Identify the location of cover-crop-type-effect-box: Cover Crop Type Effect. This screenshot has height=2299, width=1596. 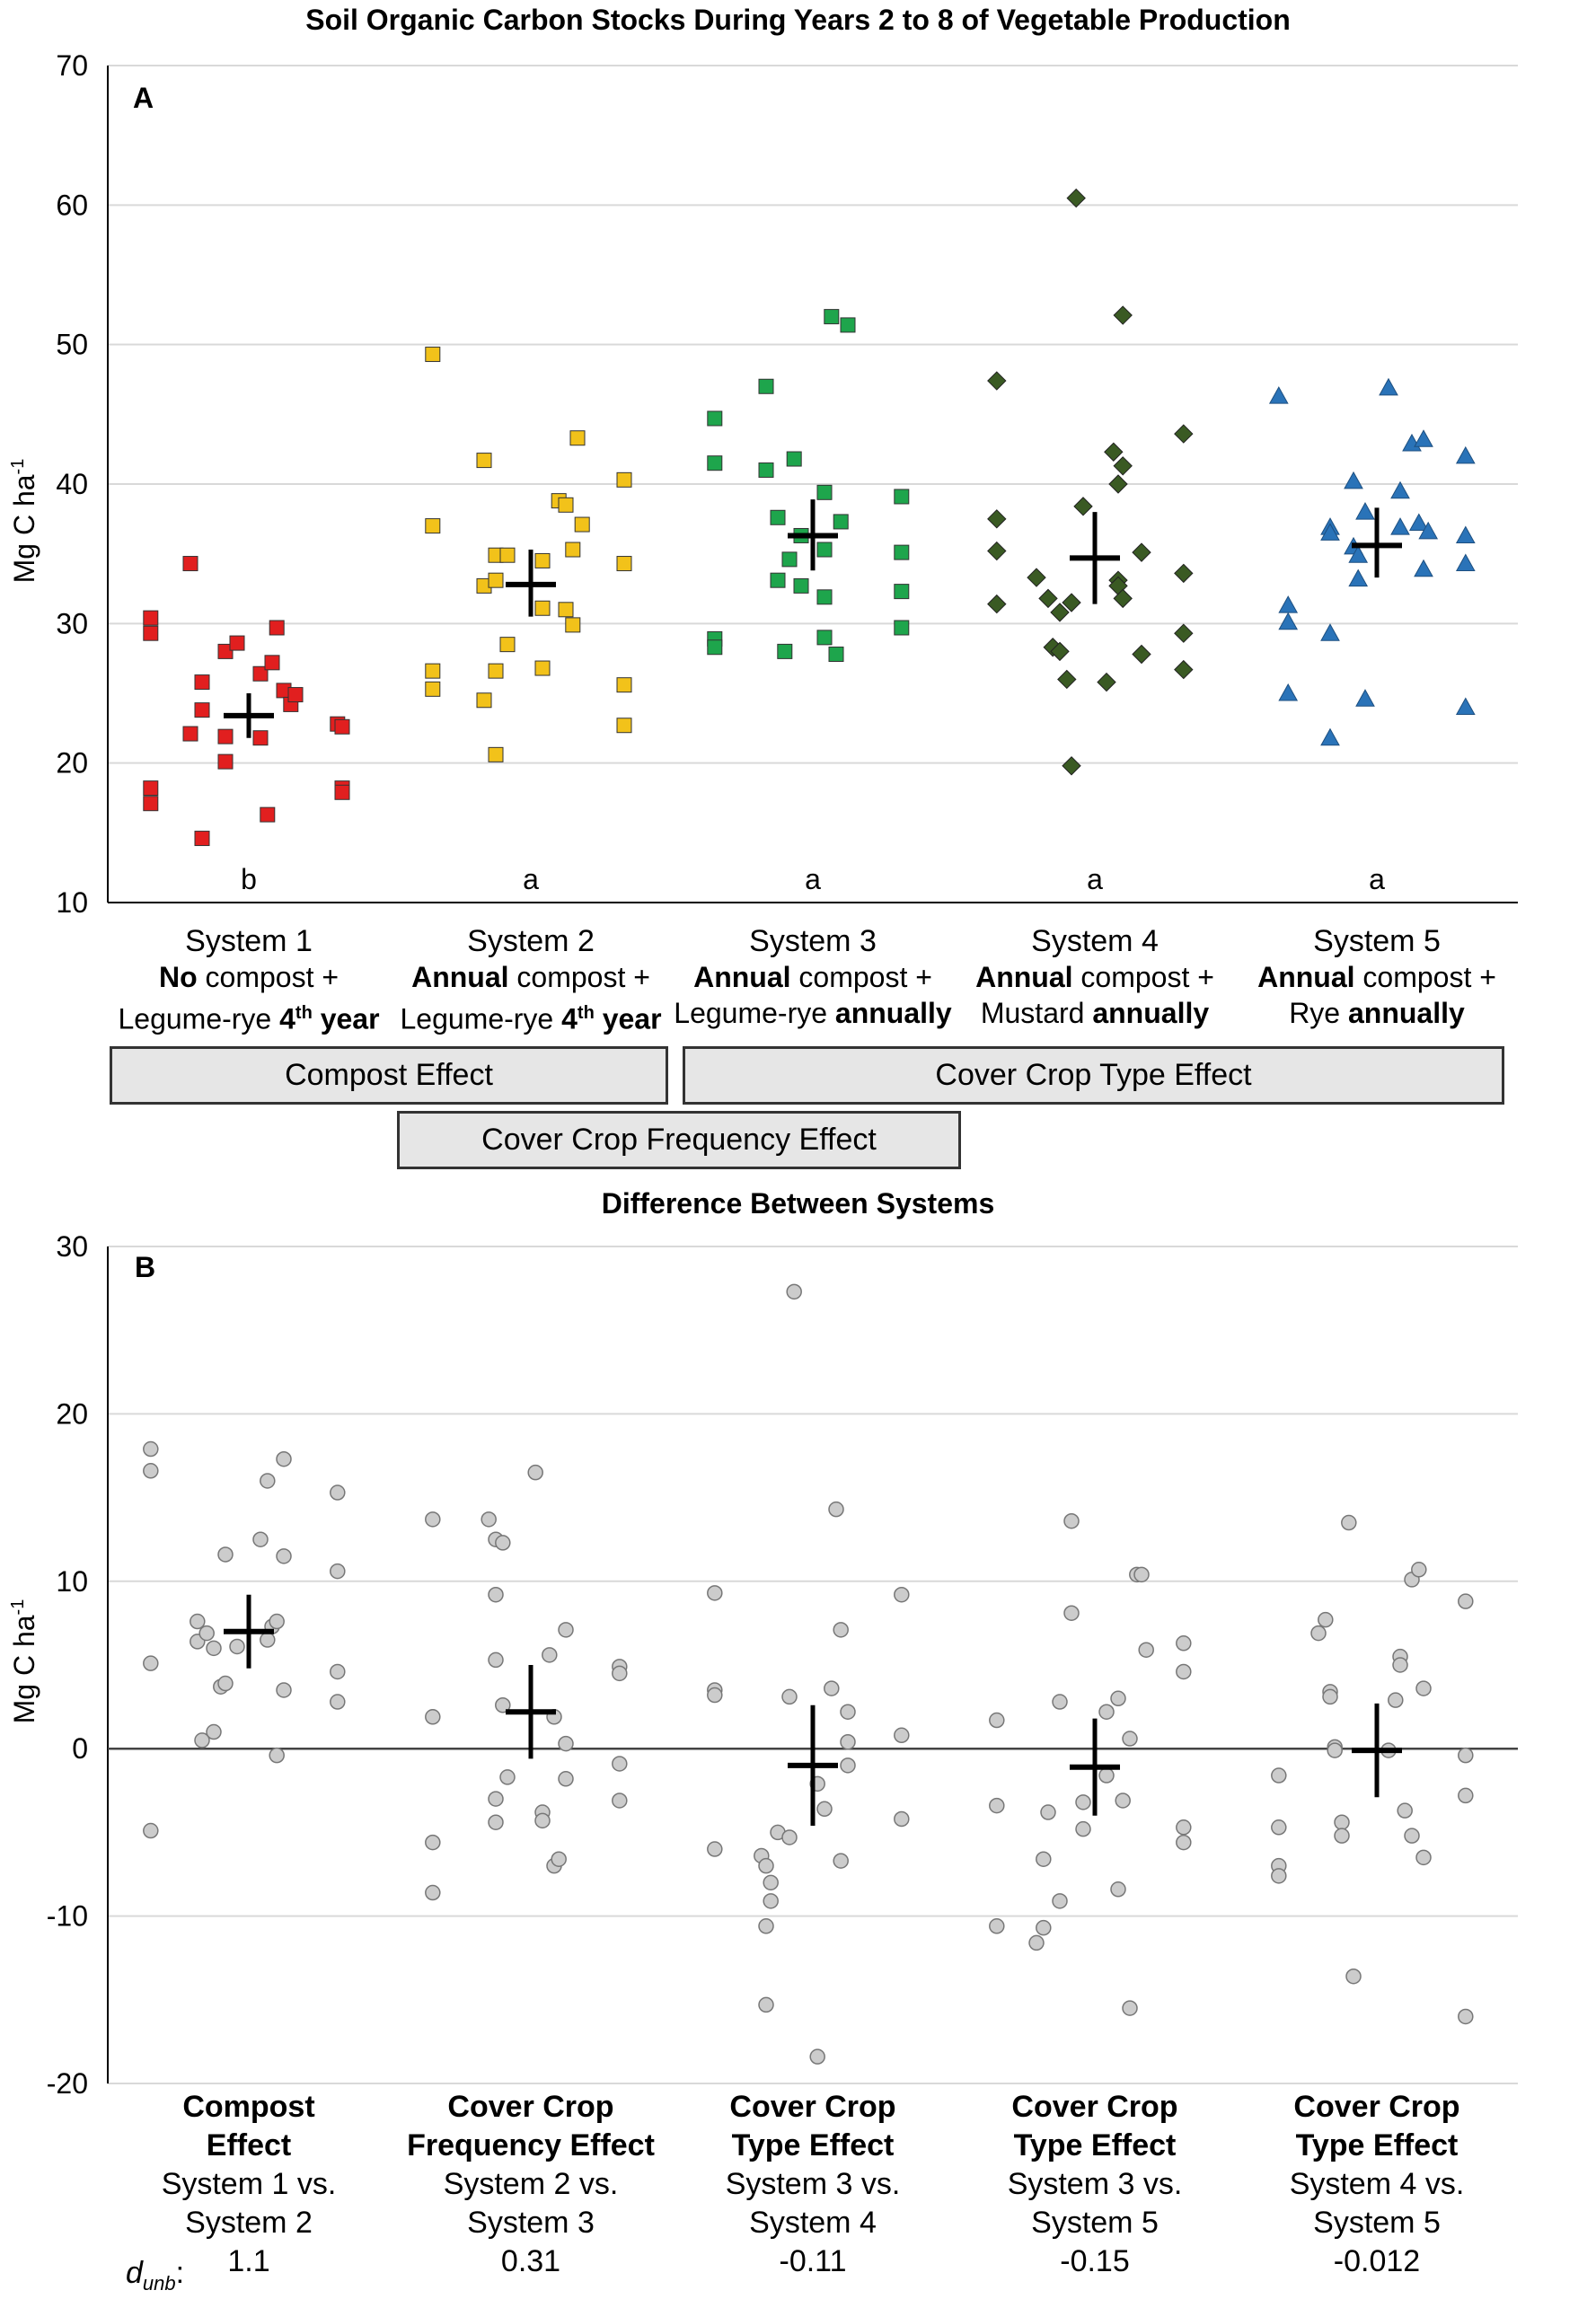
(1093, 1075).